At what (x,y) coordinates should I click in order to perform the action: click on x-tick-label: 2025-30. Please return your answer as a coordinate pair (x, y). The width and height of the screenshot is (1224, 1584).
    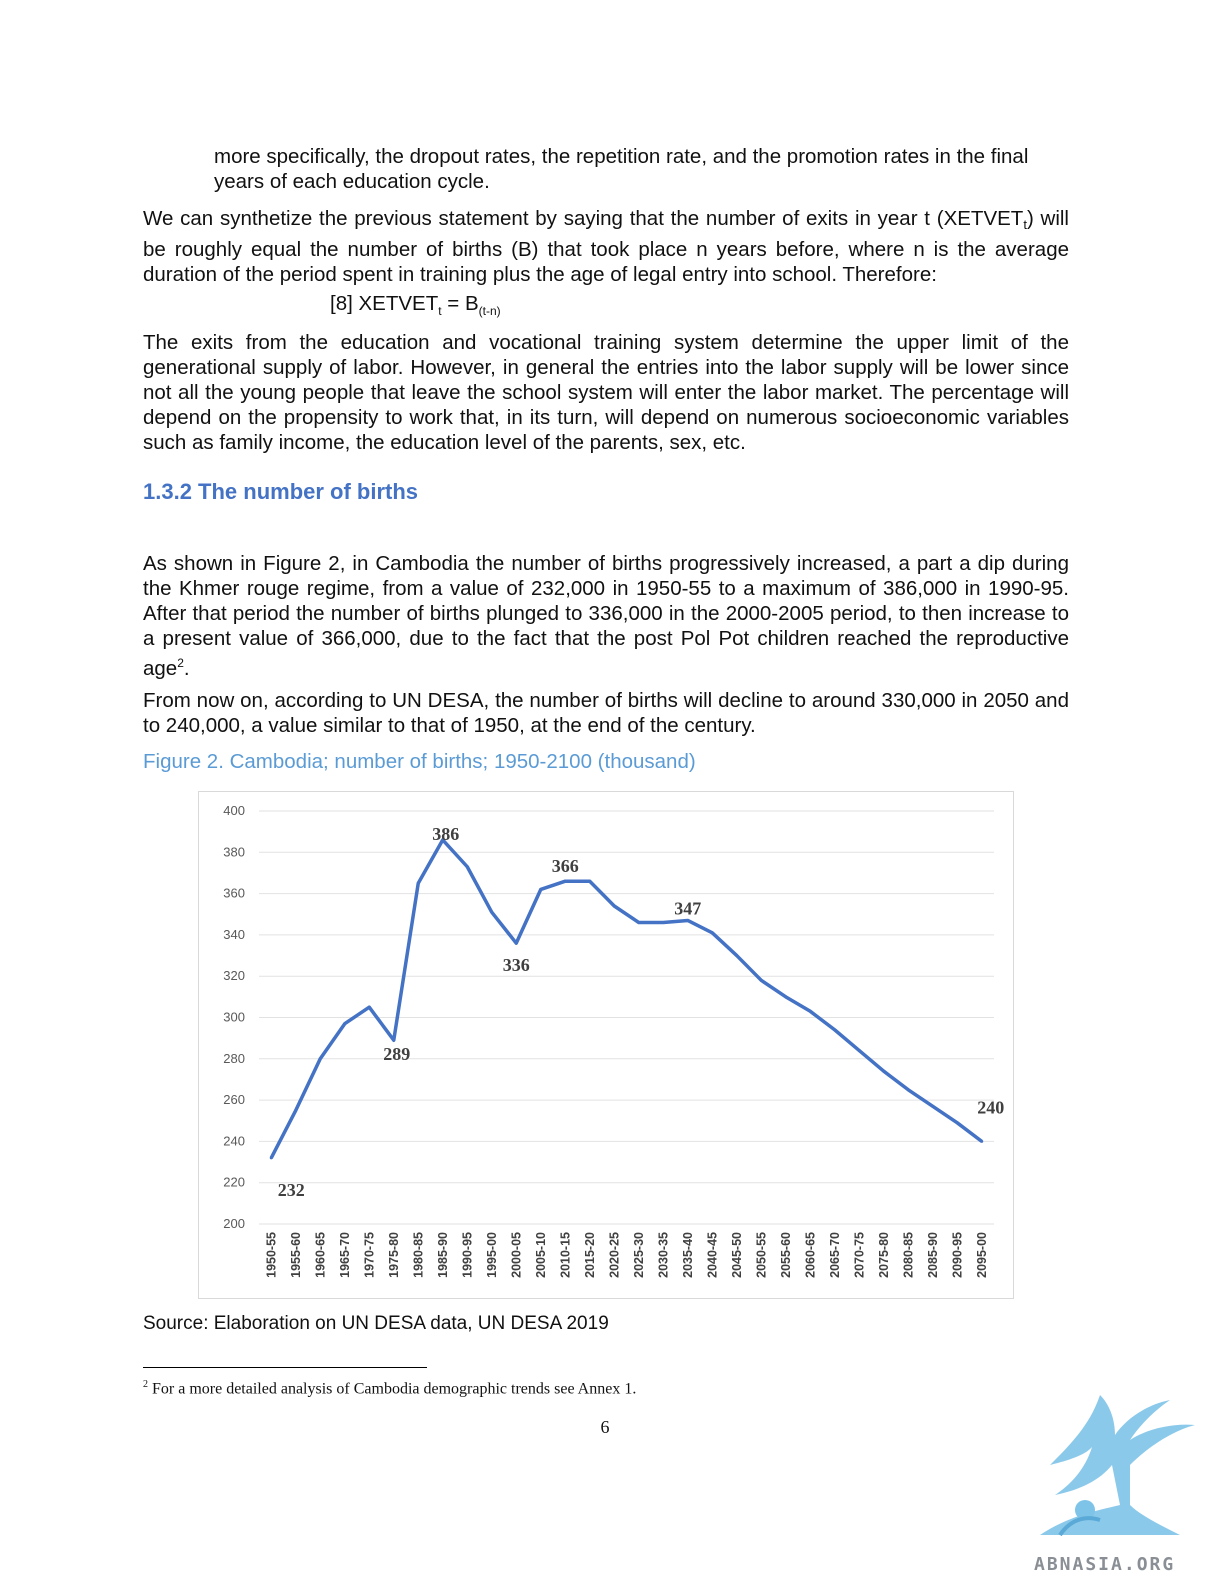
    Looking at the image, I should click on (639, 1255).